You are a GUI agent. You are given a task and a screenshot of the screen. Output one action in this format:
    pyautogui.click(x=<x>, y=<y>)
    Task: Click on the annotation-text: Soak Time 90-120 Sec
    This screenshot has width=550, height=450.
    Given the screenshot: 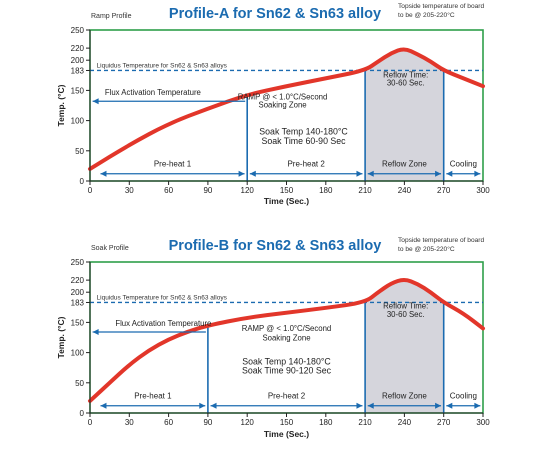 What is the action you would take?
    pyautogui.click(x=287, y=371)
    